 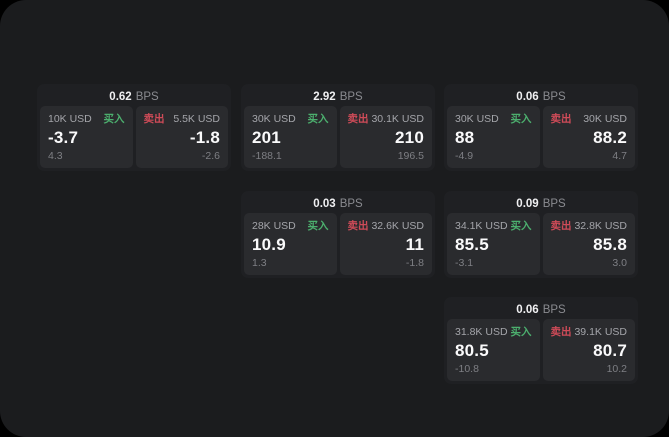 I want to click on sell-panel: 卖出 30.1K USD 210 196.5, so click(x=385, y=137).